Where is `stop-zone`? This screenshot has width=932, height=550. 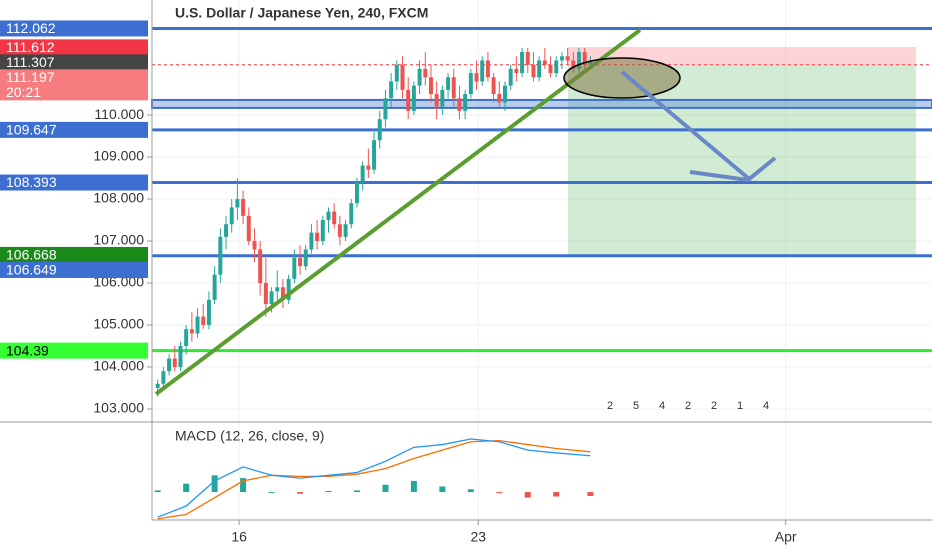
stop-zone is located at coordinates (742, 56).